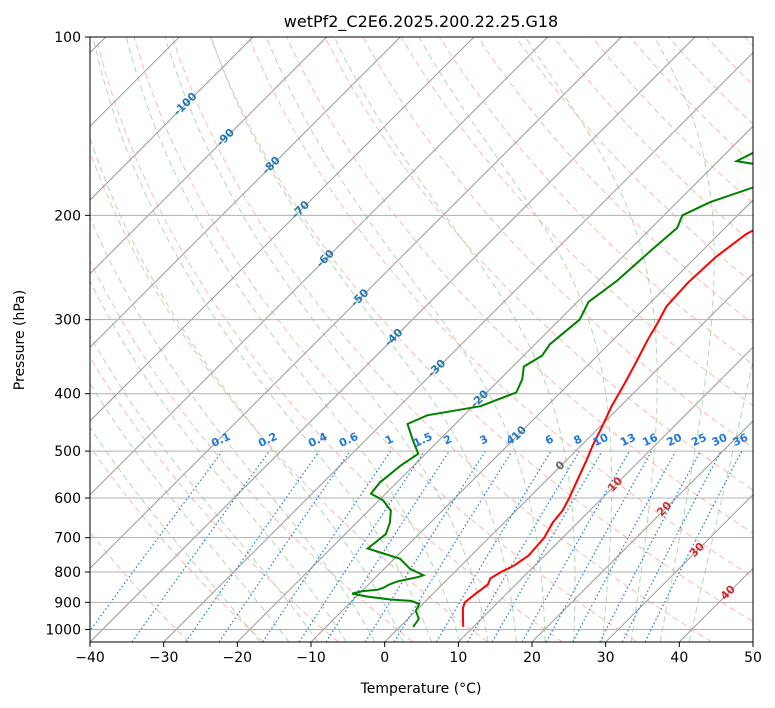 The width and height of the screenshot is (775, 708). I want to click on y-tick-label: 200, so click(67, 216).